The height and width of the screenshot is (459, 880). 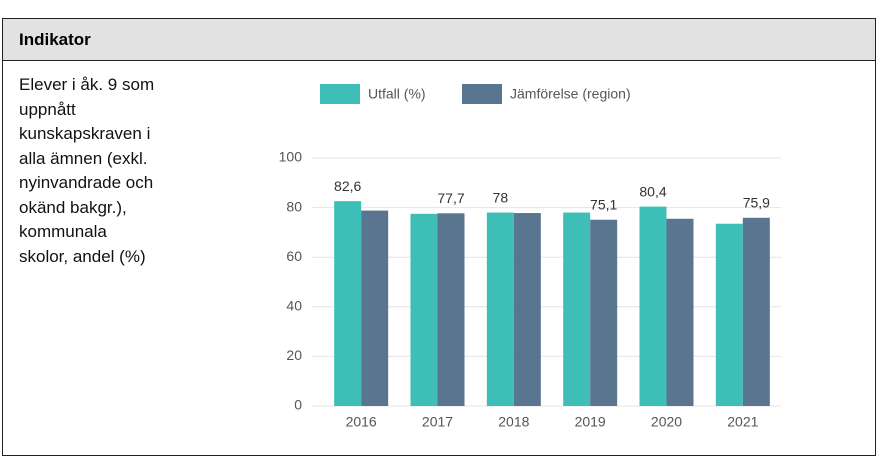 What do you see at coordinates (652, 191) in the screenshot?
I see `data-label: 80,4` at bounding box center [652, 191].